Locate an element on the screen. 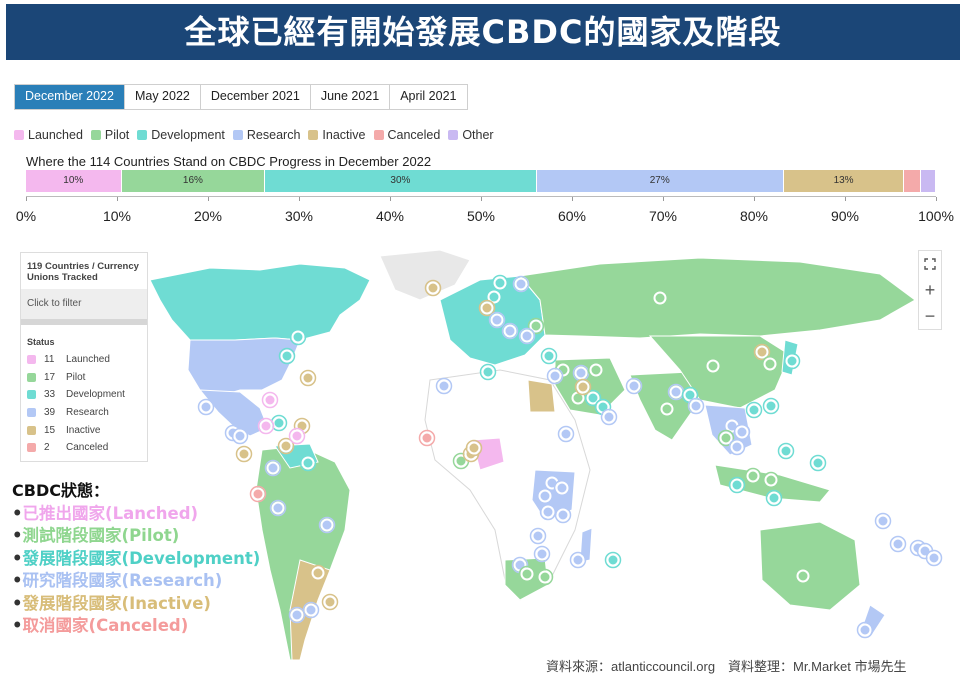  filter-row-canceled: 2 Canceled is located at coordinates (84, 448).